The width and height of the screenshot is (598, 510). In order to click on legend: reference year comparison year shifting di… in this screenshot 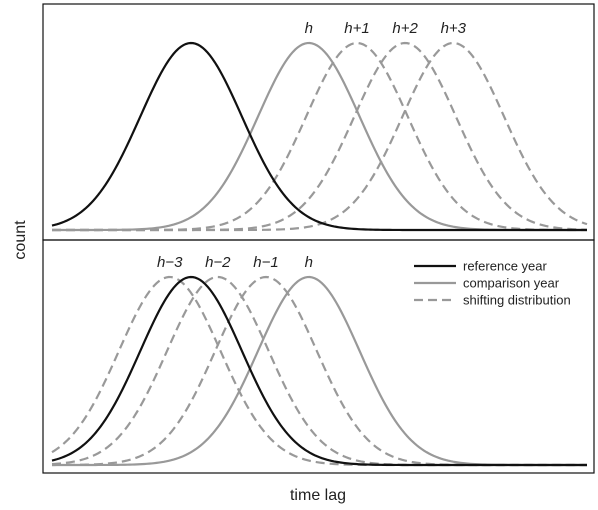, I will do `click(492, 283)`.